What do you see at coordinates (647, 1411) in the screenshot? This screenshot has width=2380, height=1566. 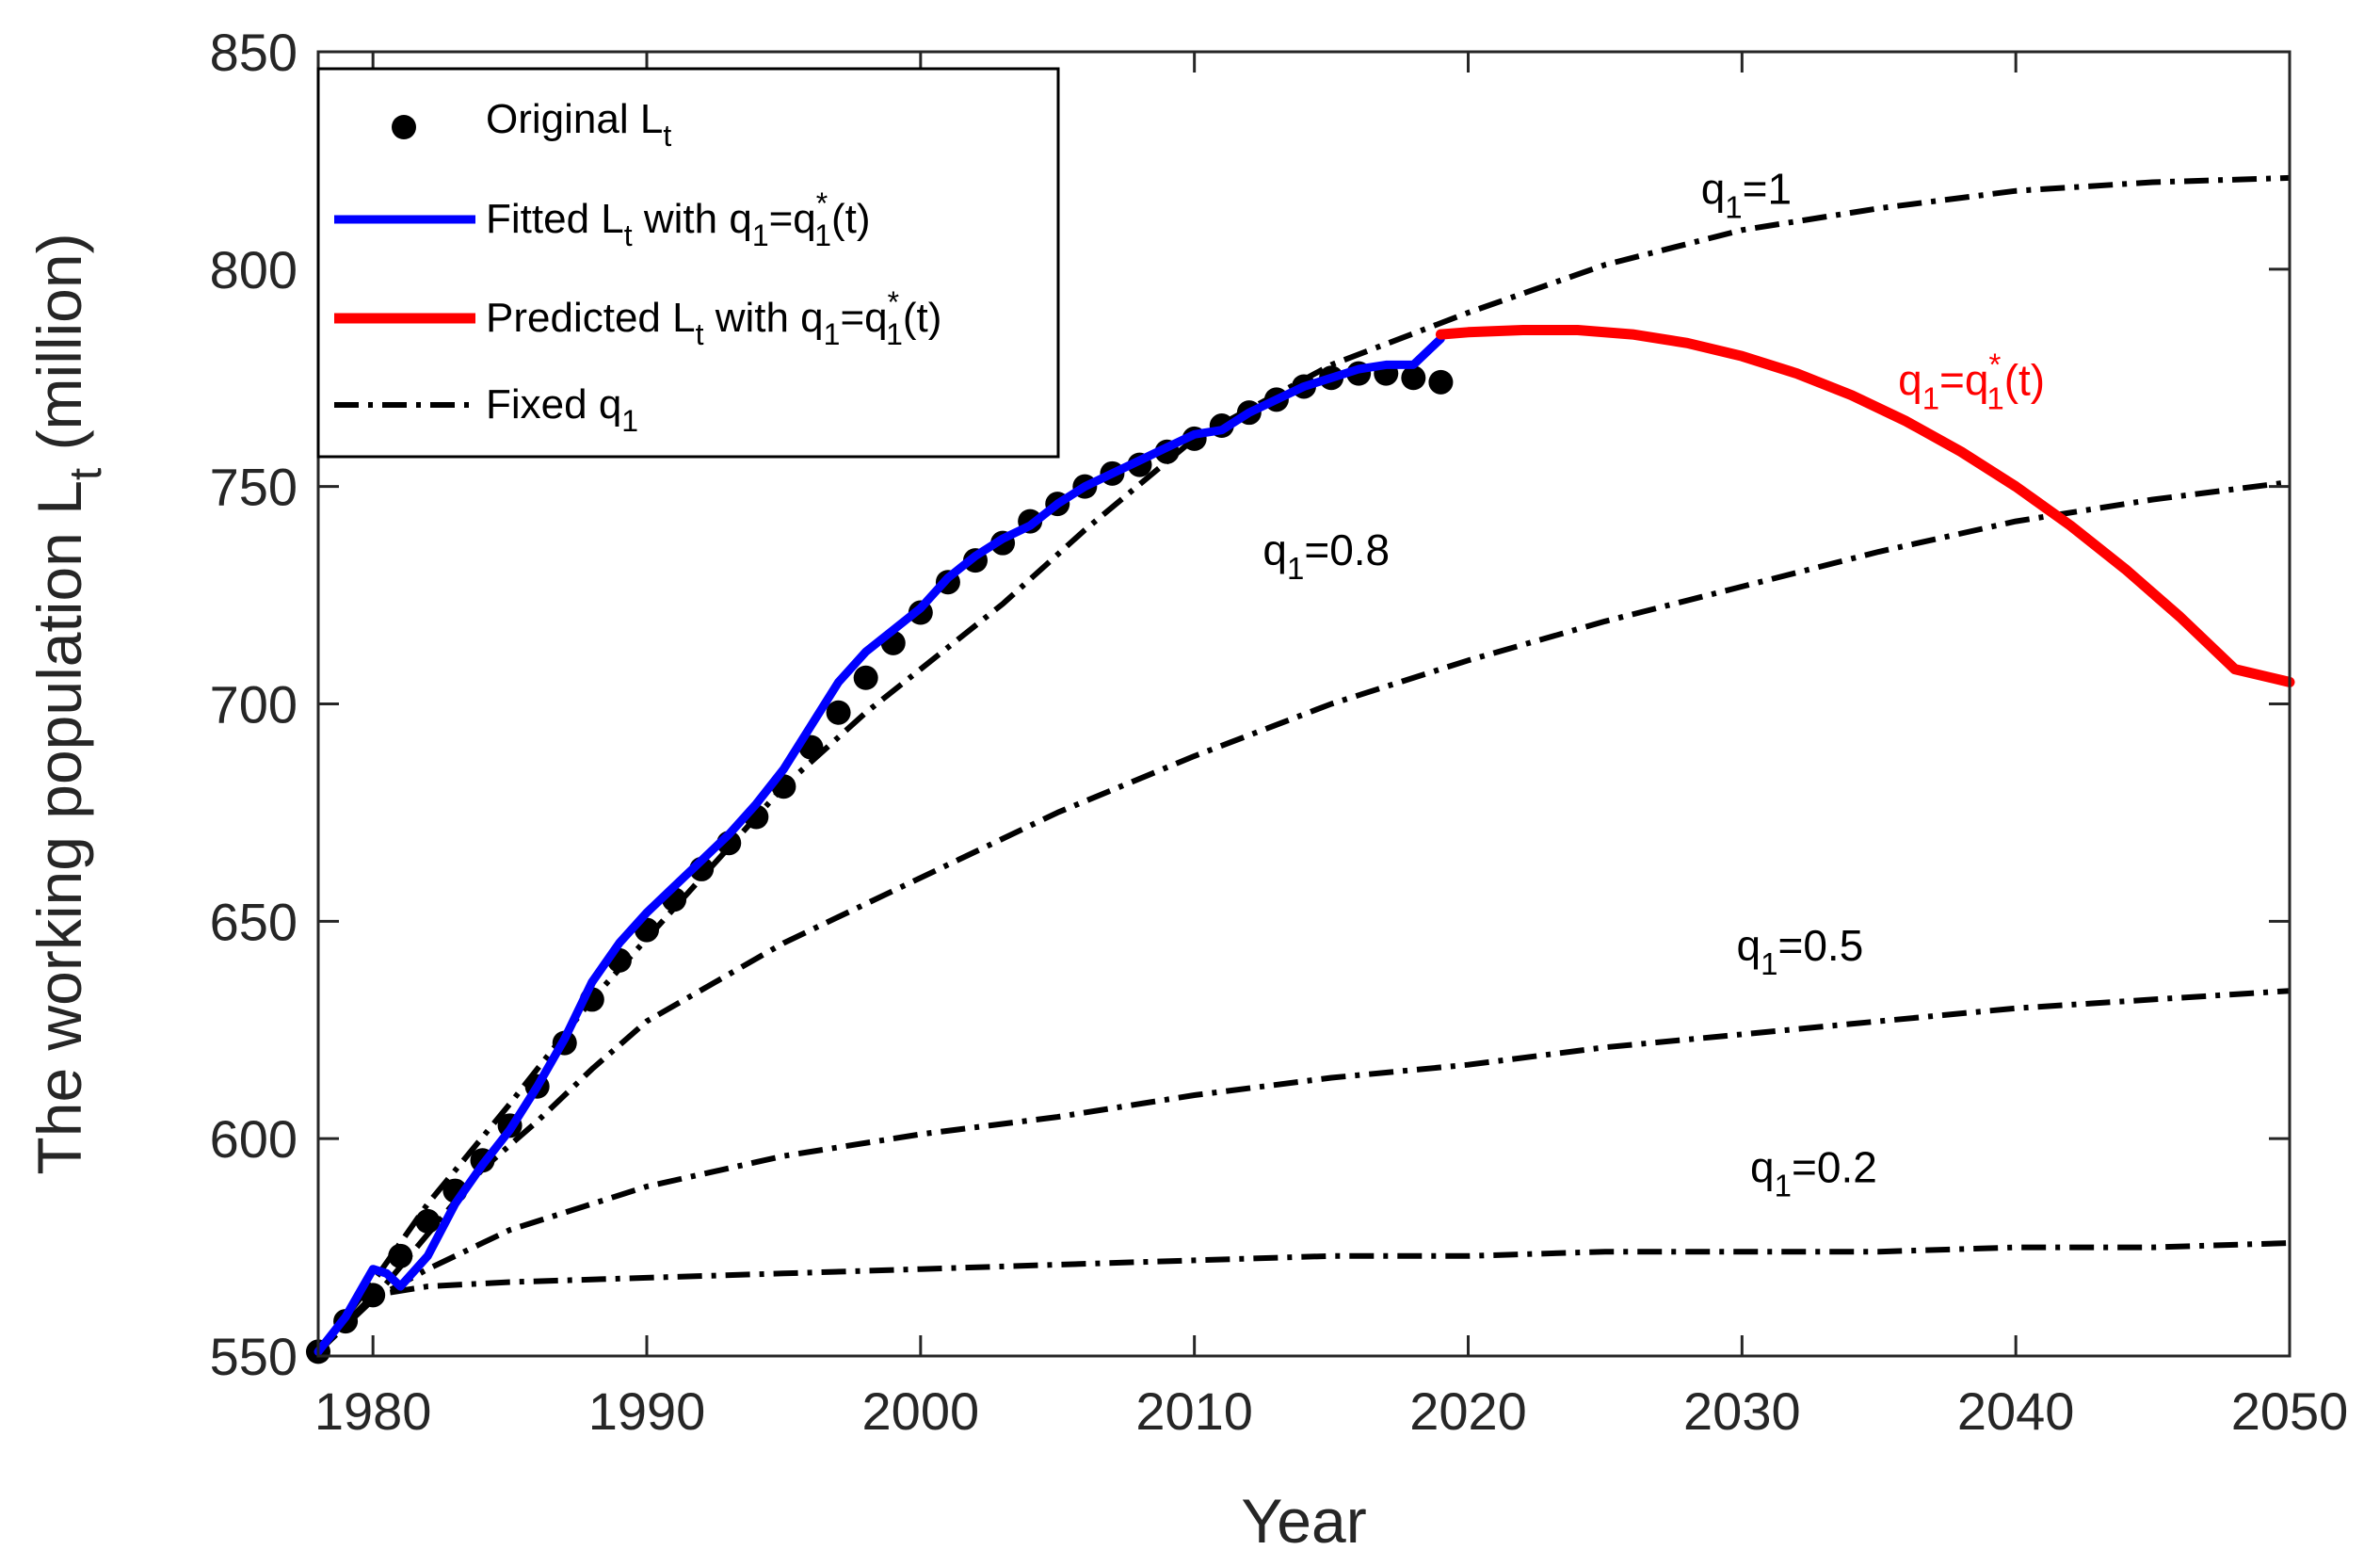 I see `x-tick-label: 1990` at bounding box center [647, 1411].